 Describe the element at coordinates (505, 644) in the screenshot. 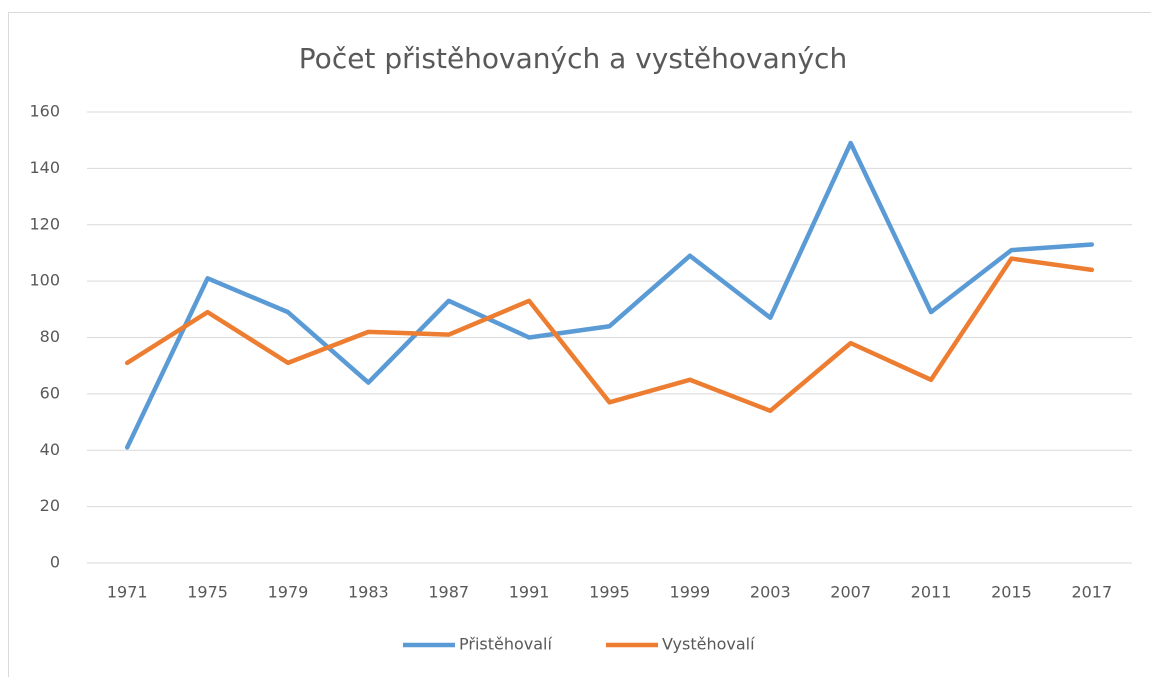

I see `legend-label: Přistěhovalí` at that location.